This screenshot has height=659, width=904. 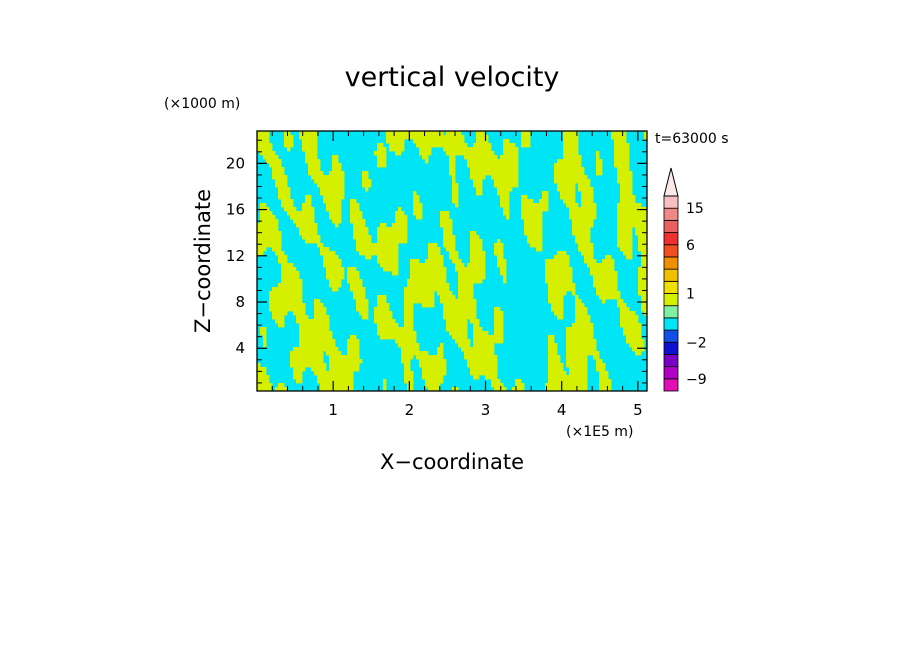 What do you see at coordinates (685, 279) in the screenshot?
I see `colorbar: 15 6 1 −2 −9` at bounding box center [685, 279].